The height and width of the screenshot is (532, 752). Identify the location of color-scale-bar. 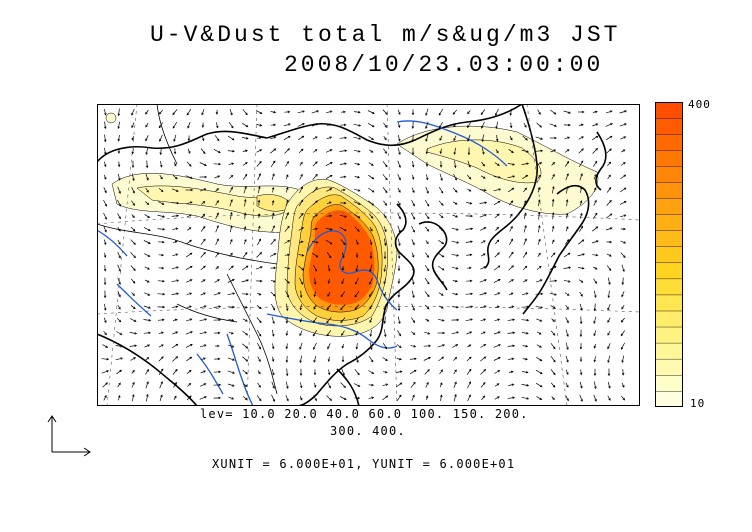
(669, 254).